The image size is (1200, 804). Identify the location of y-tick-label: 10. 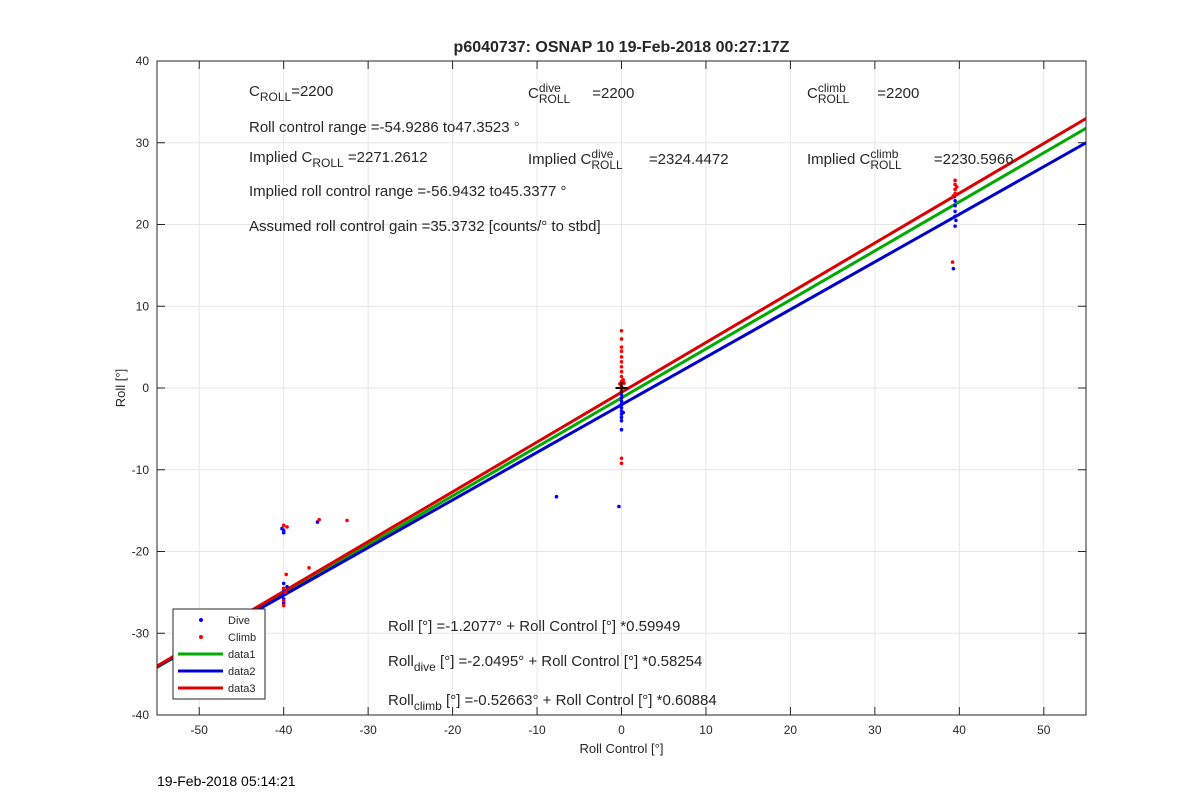
(143, 306).